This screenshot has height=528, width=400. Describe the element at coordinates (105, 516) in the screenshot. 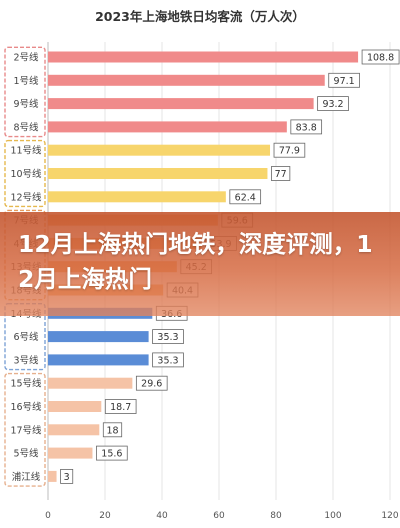

I see `x-tick-label: 20` at that location.